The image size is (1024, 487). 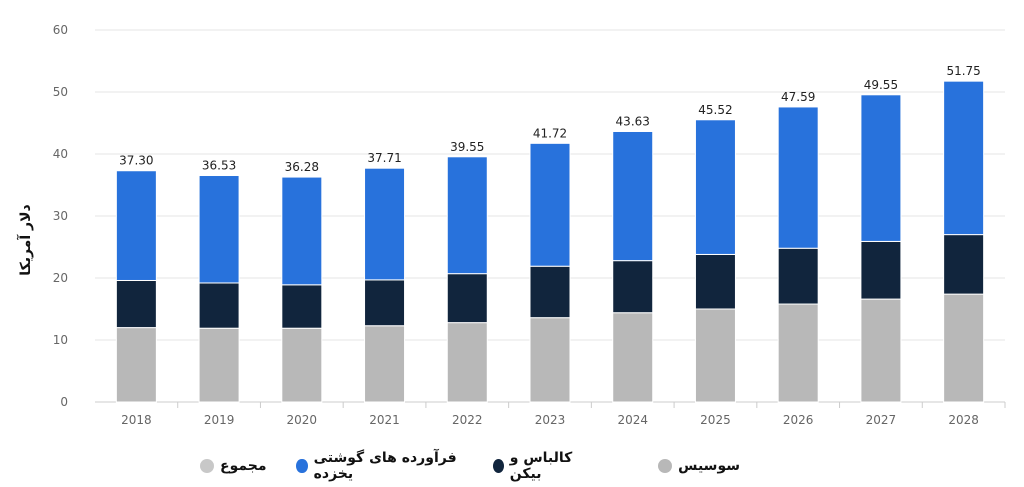 I want to click on total-data-label: 37.71, so click(x=384, y=158).